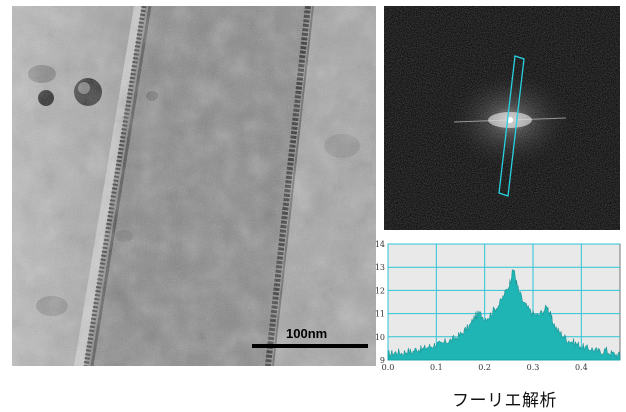  I want to click on y-tick-label: 11, so click(380, 314).